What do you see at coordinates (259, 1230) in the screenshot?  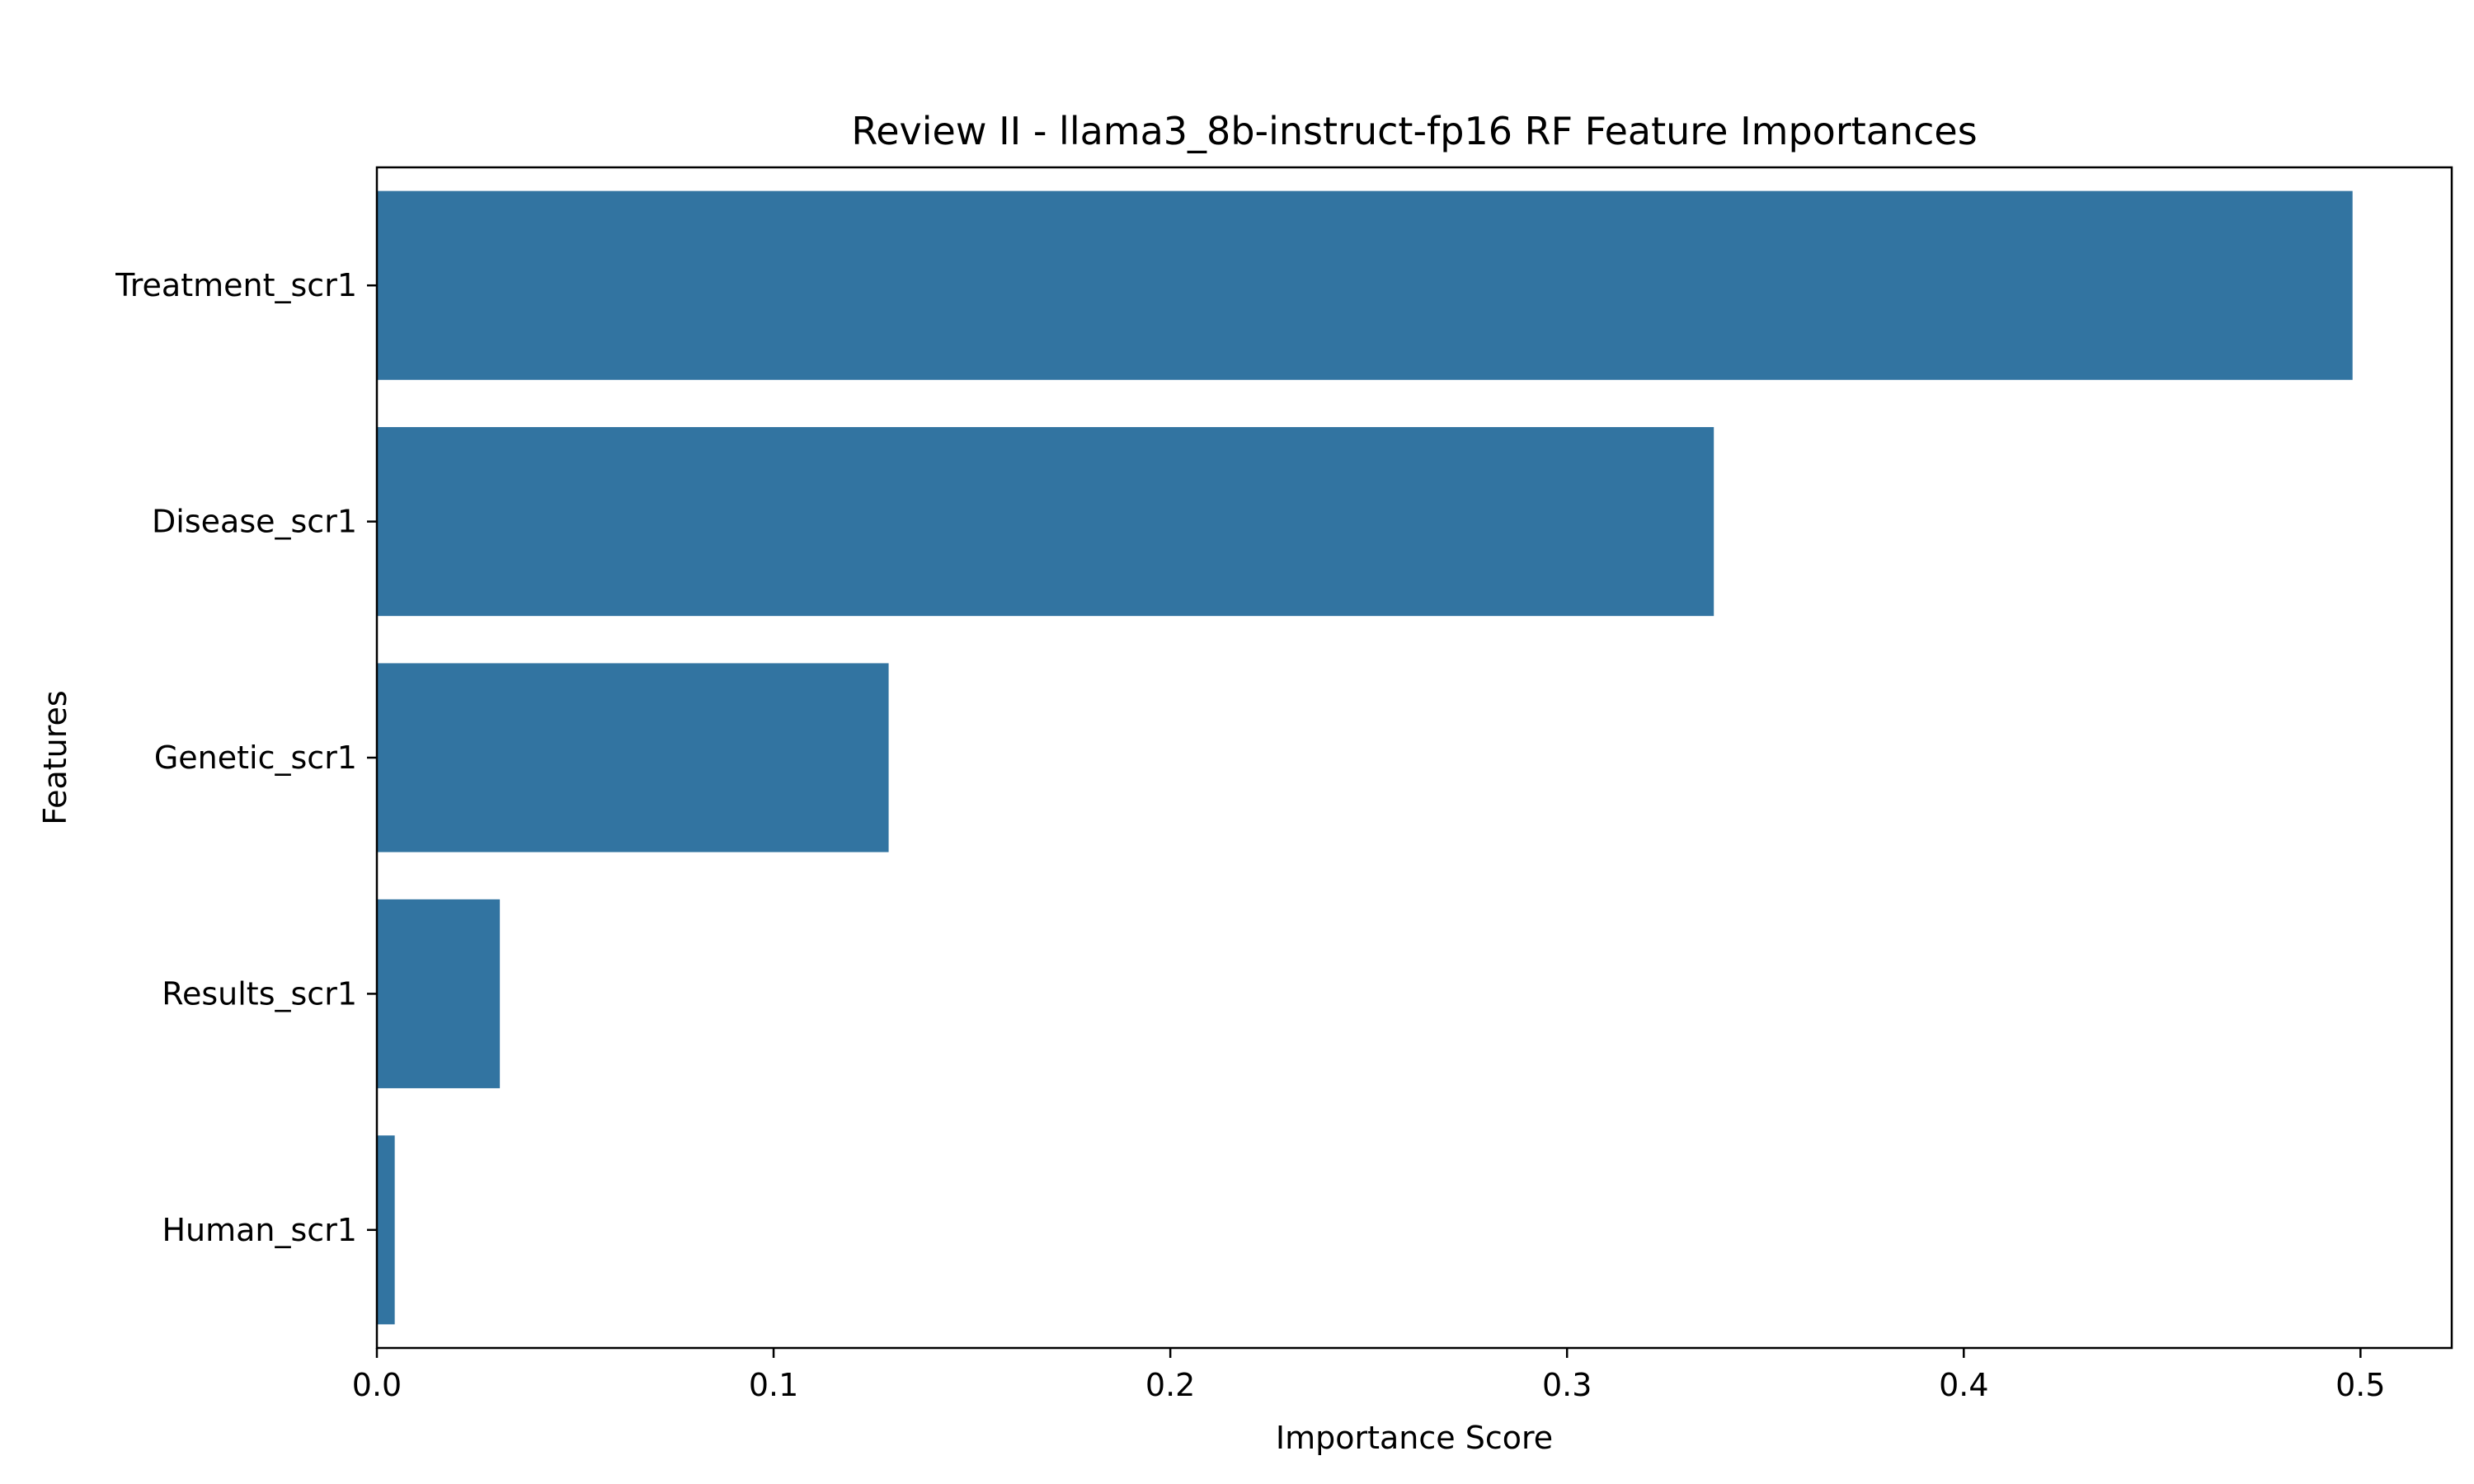 I see `y-tick-label: Human_scr1` at bounding box center [259, 1230].